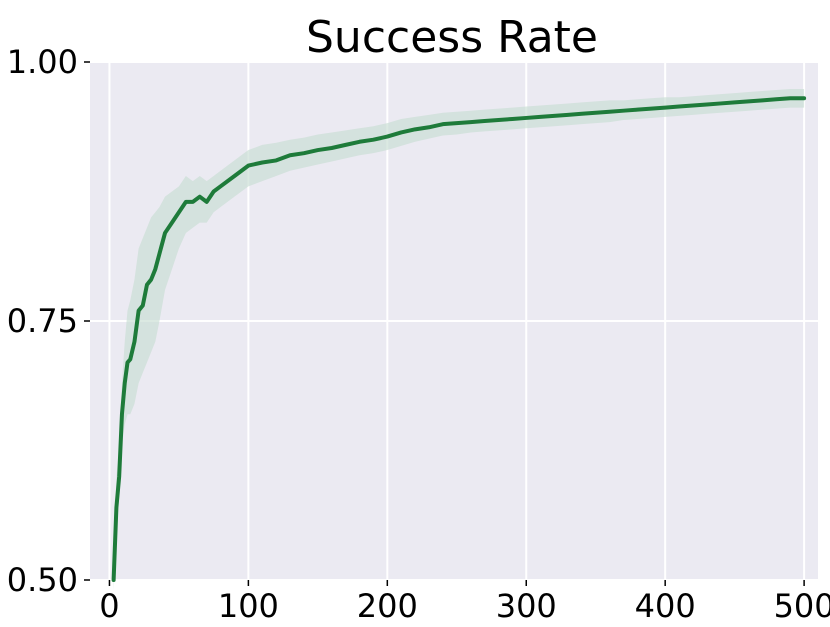  What do you see at coordinates (42, 62) in the screenshot?
I see `y-tick-label: 1.00` at bounding box center [42, 62].